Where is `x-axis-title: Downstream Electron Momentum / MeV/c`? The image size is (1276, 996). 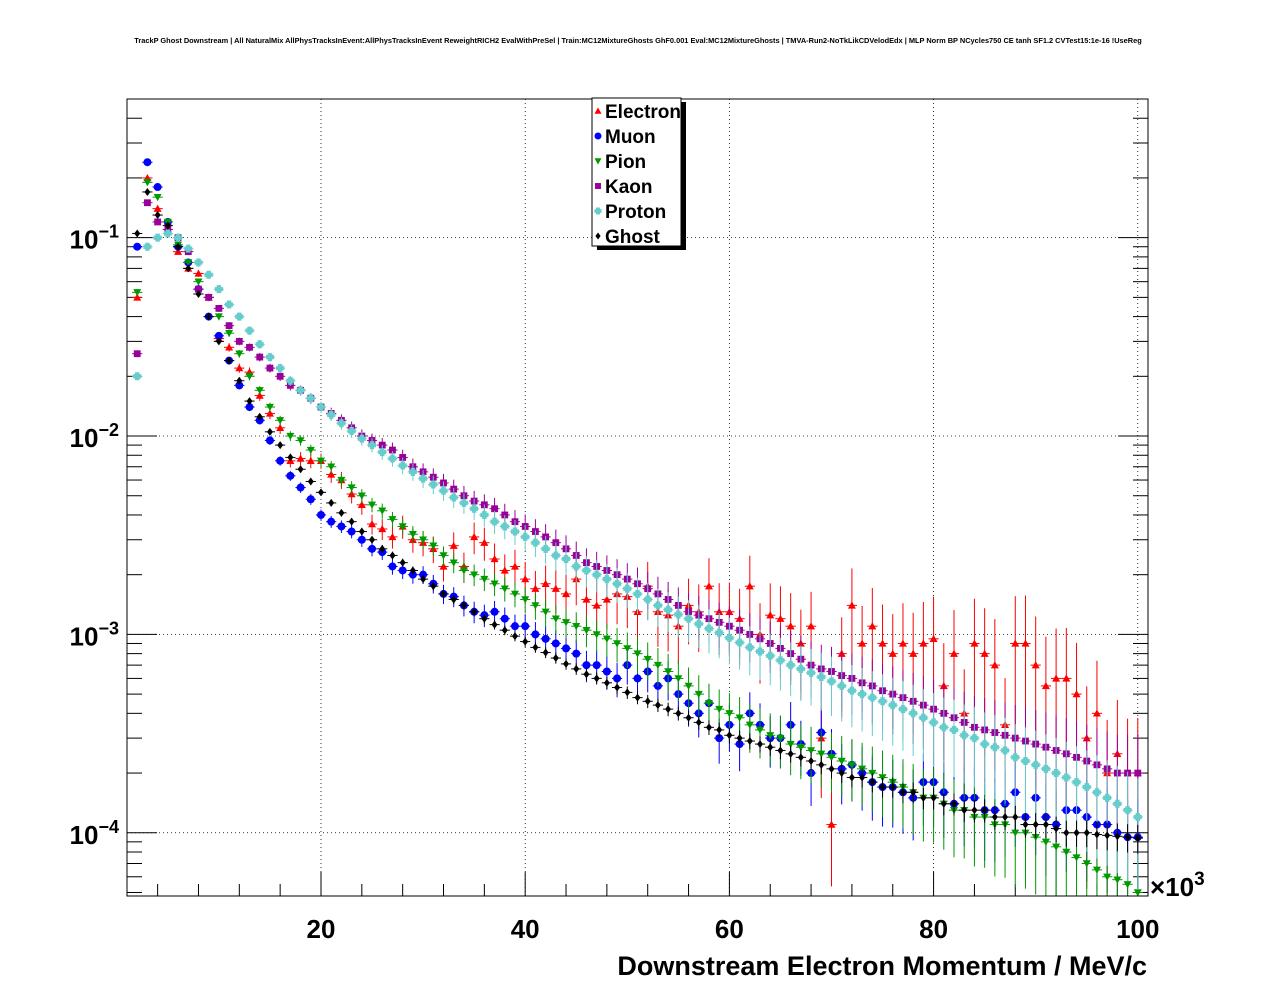 x-axis-title: Downstream Electron Momentum / MeV/c is located at coordinates (882, 966).